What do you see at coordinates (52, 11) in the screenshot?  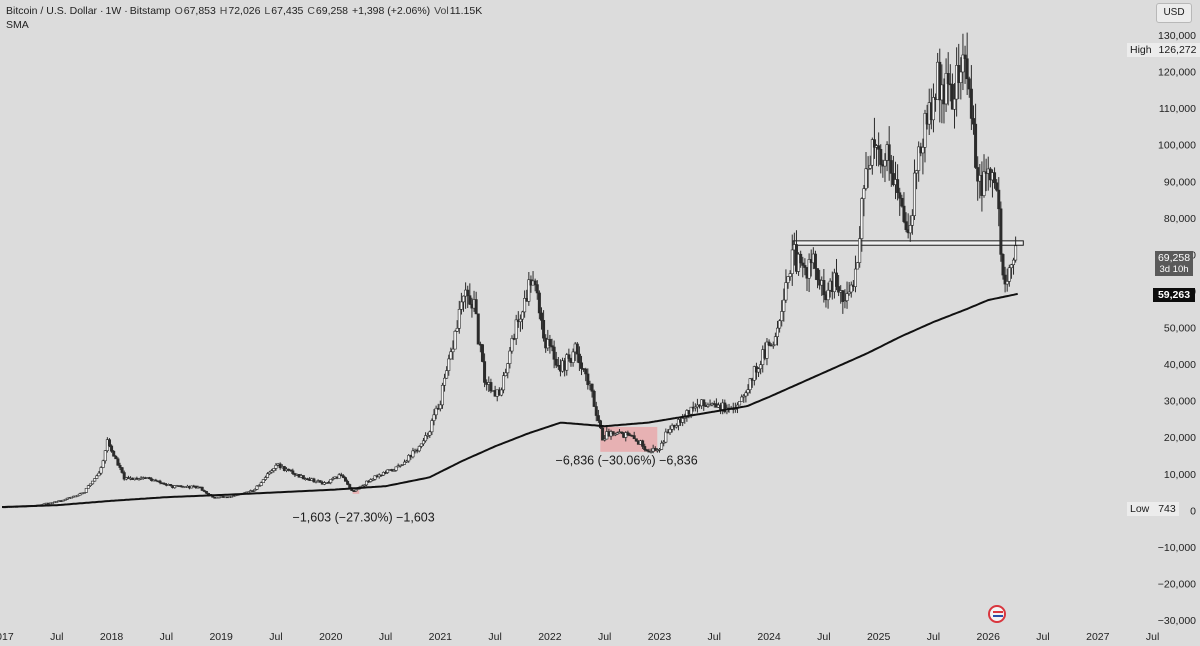 I see `symbol-name: Bitcoin / U.S. Dollar` at bounding box center [52, 11].